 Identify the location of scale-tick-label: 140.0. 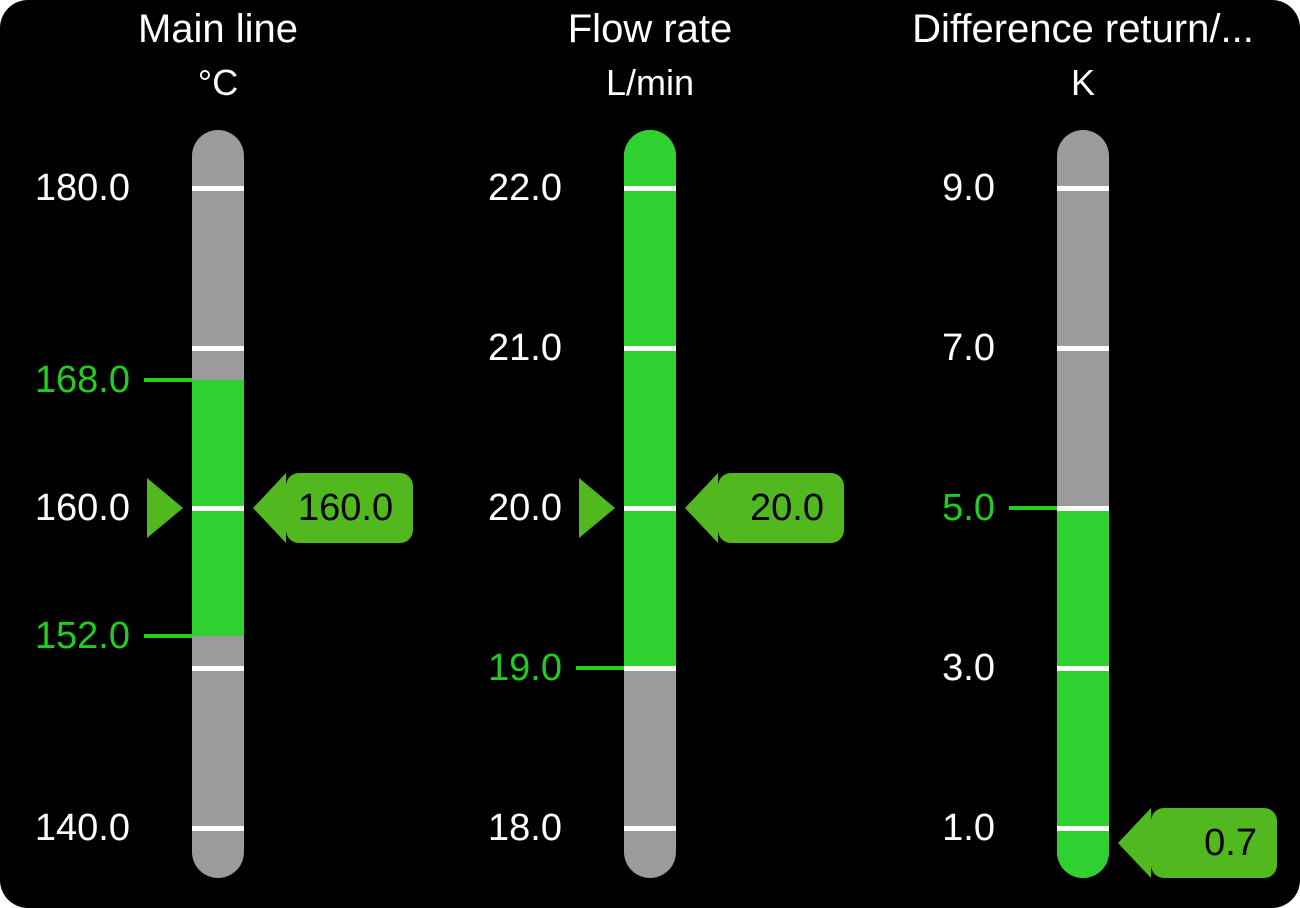
(82, 828).